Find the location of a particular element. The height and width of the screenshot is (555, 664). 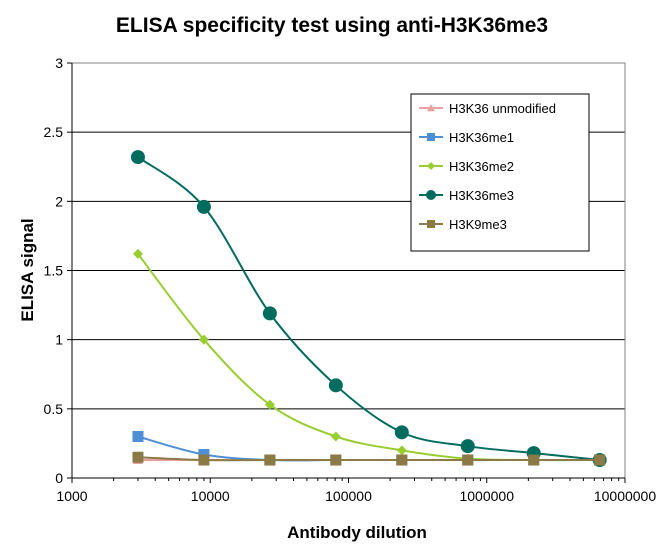

legend-label: H3K36me1 is located at coordinates (481, 137).